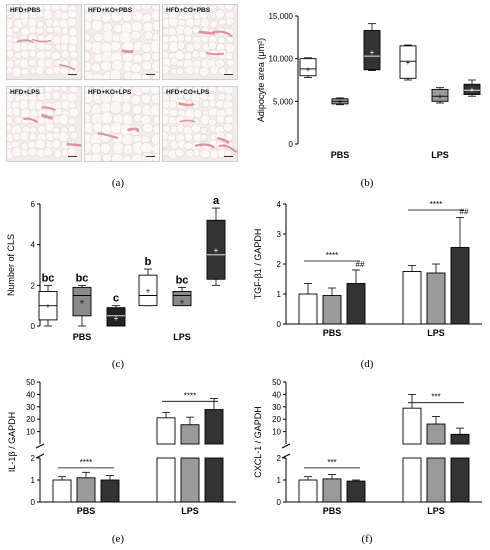 The width and height of the screenshot is (490, 550). What do you see at coordinates (30, 382) in the screenshot?
I see `y-tick-label: 50` at bounding box center [30, 382].